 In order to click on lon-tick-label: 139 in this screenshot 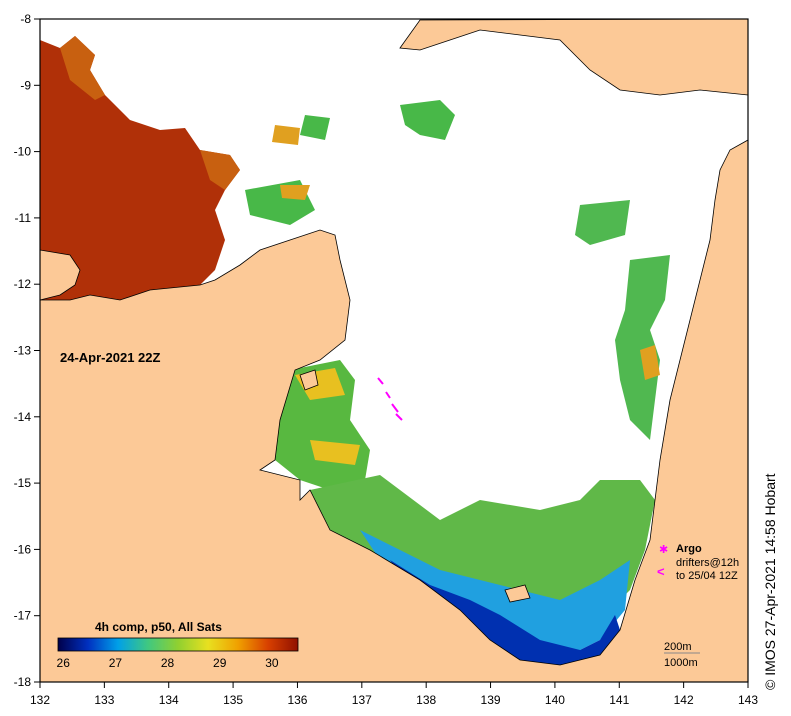, I will do `click(491, 700)`.